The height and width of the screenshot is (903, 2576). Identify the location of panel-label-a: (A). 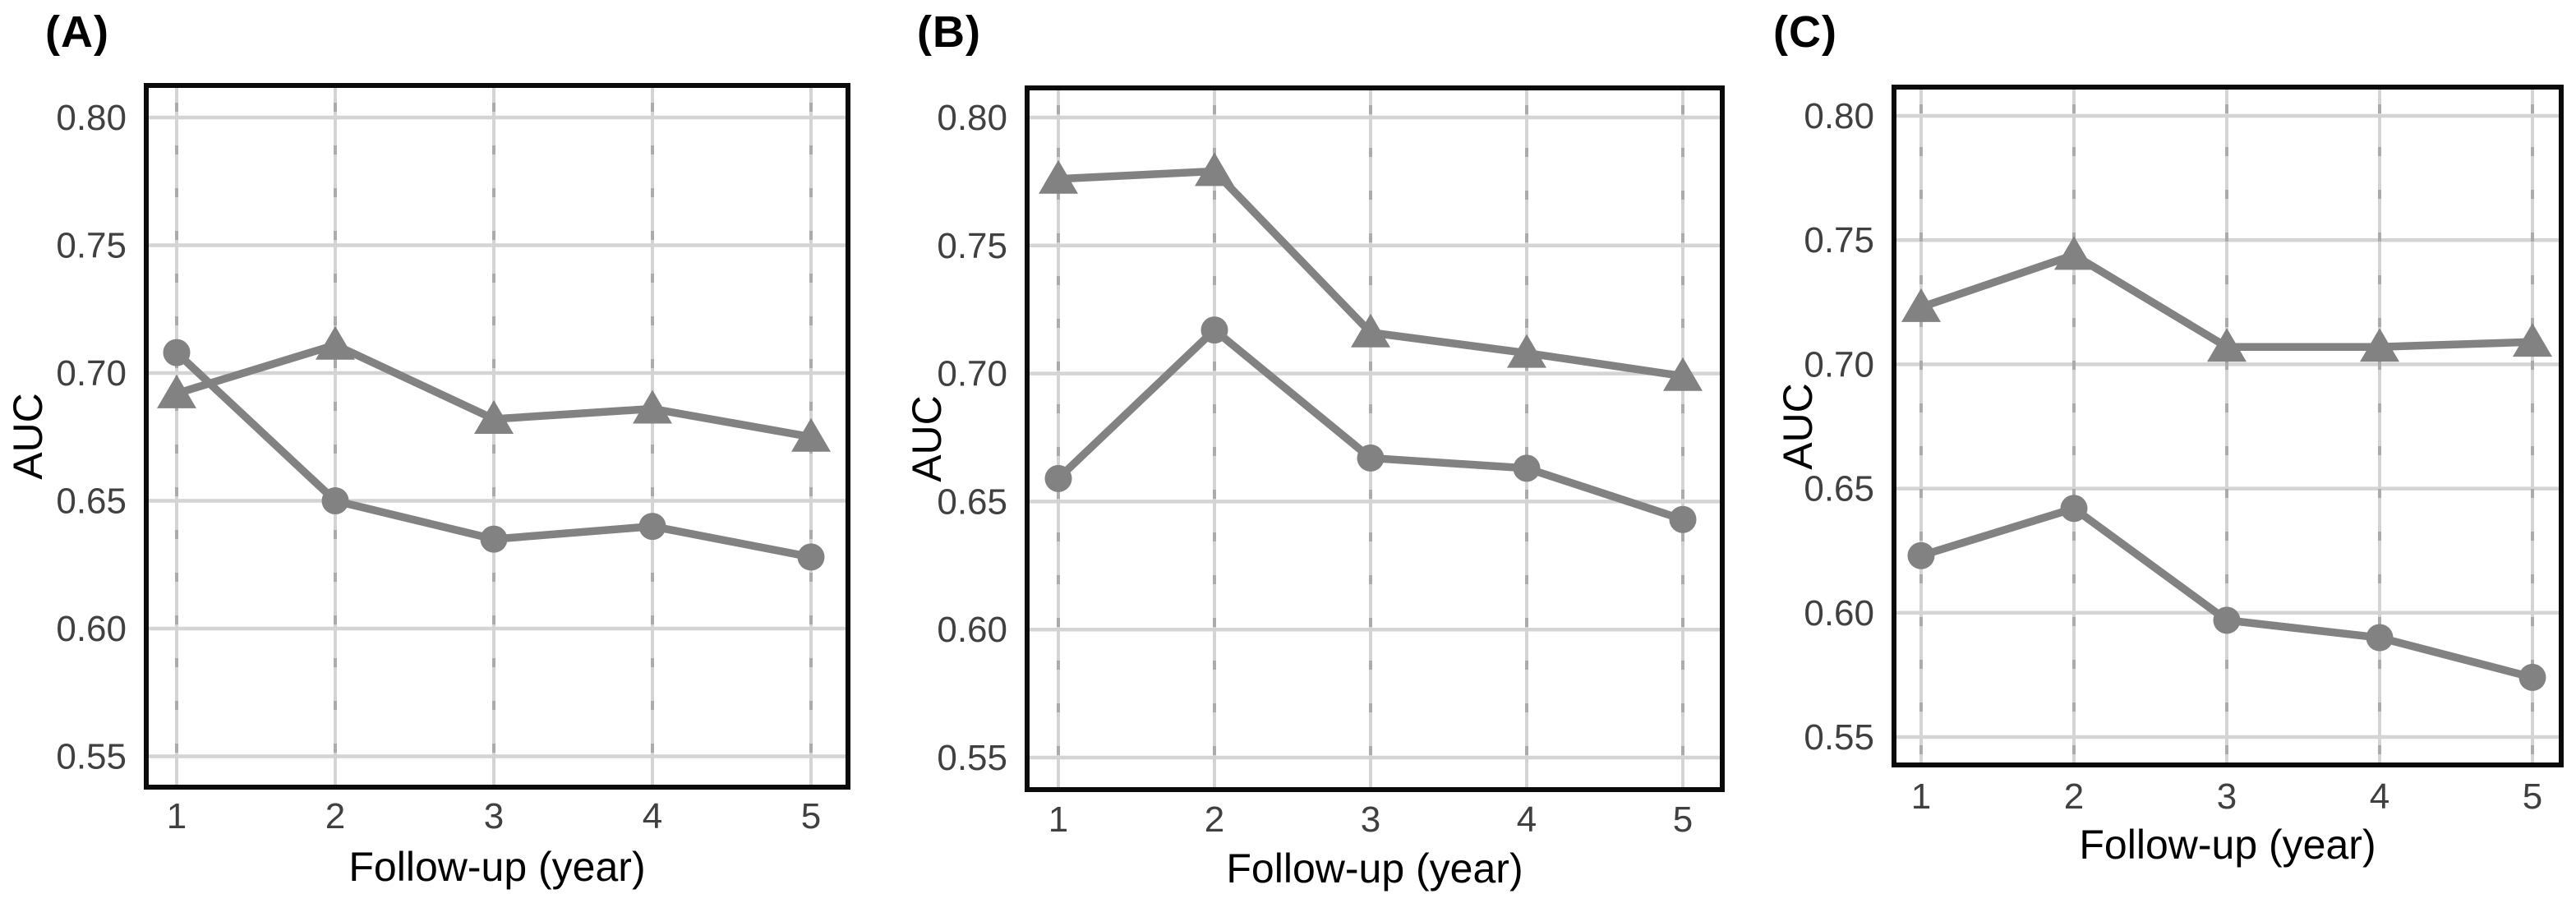
(77, 32).